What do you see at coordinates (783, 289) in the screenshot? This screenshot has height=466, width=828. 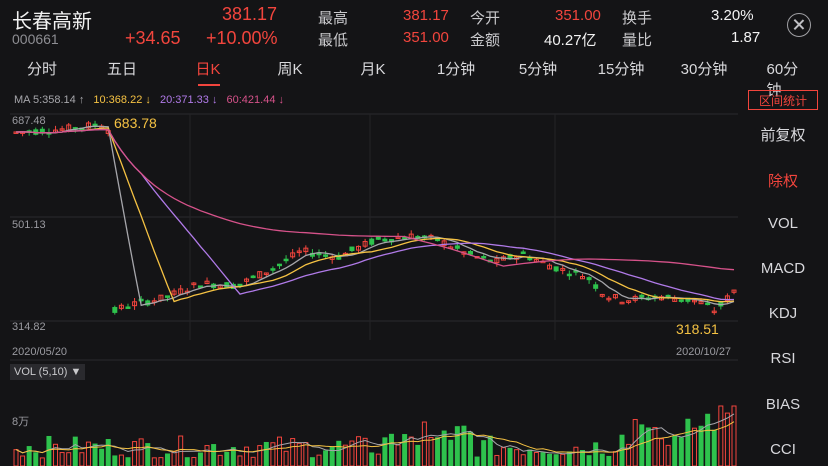 I see `indicator-side-menu: 前复权 除权 VOL MACD KDJ RSI BIAS CCI` at bounding box center [783, 289].